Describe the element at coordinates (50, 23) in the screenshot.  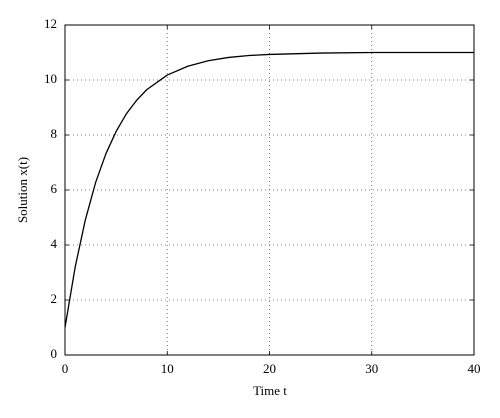
I see `y-tick-label: 12` at that location.